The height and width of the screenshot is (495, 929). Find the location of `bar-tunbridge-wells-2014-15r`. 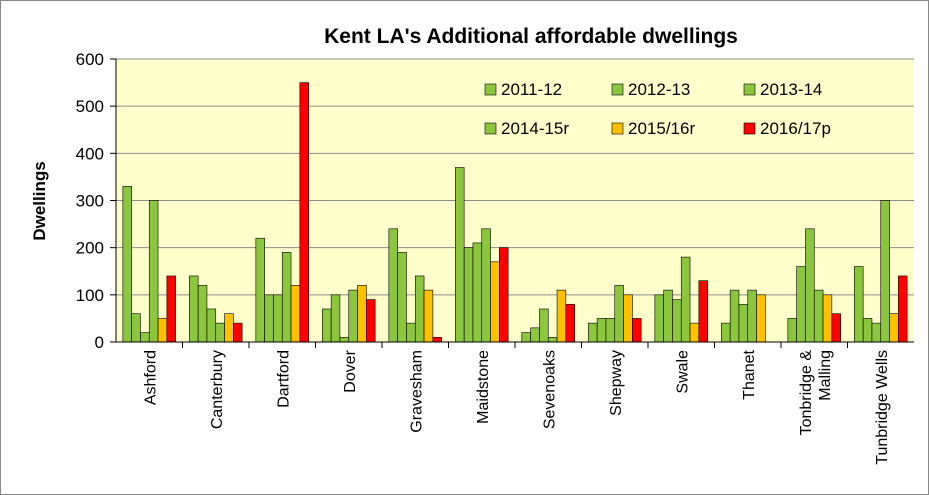

bar-tunbridge-wells-2014-15r is located at coordinates (885, 271).